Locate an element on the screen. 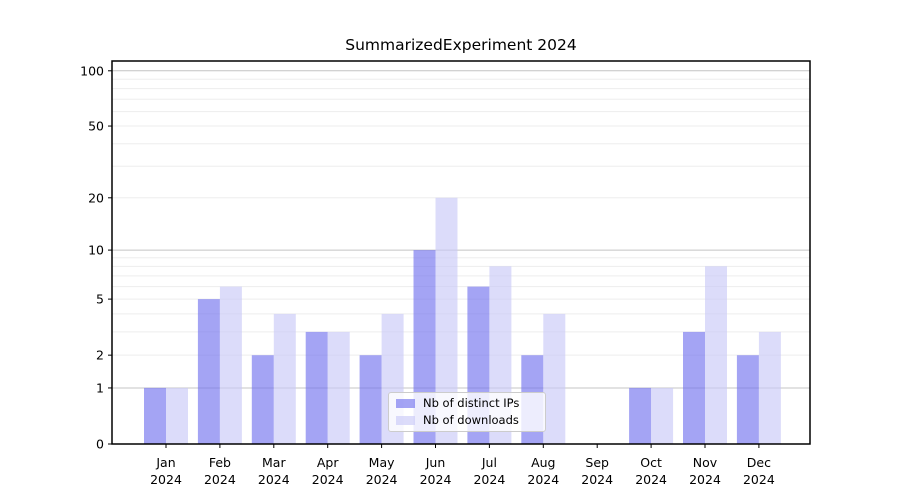 This screenshot has height=500, width=900. legend-label-downloads: Nb of downloads is located at coordinates (471, 420).